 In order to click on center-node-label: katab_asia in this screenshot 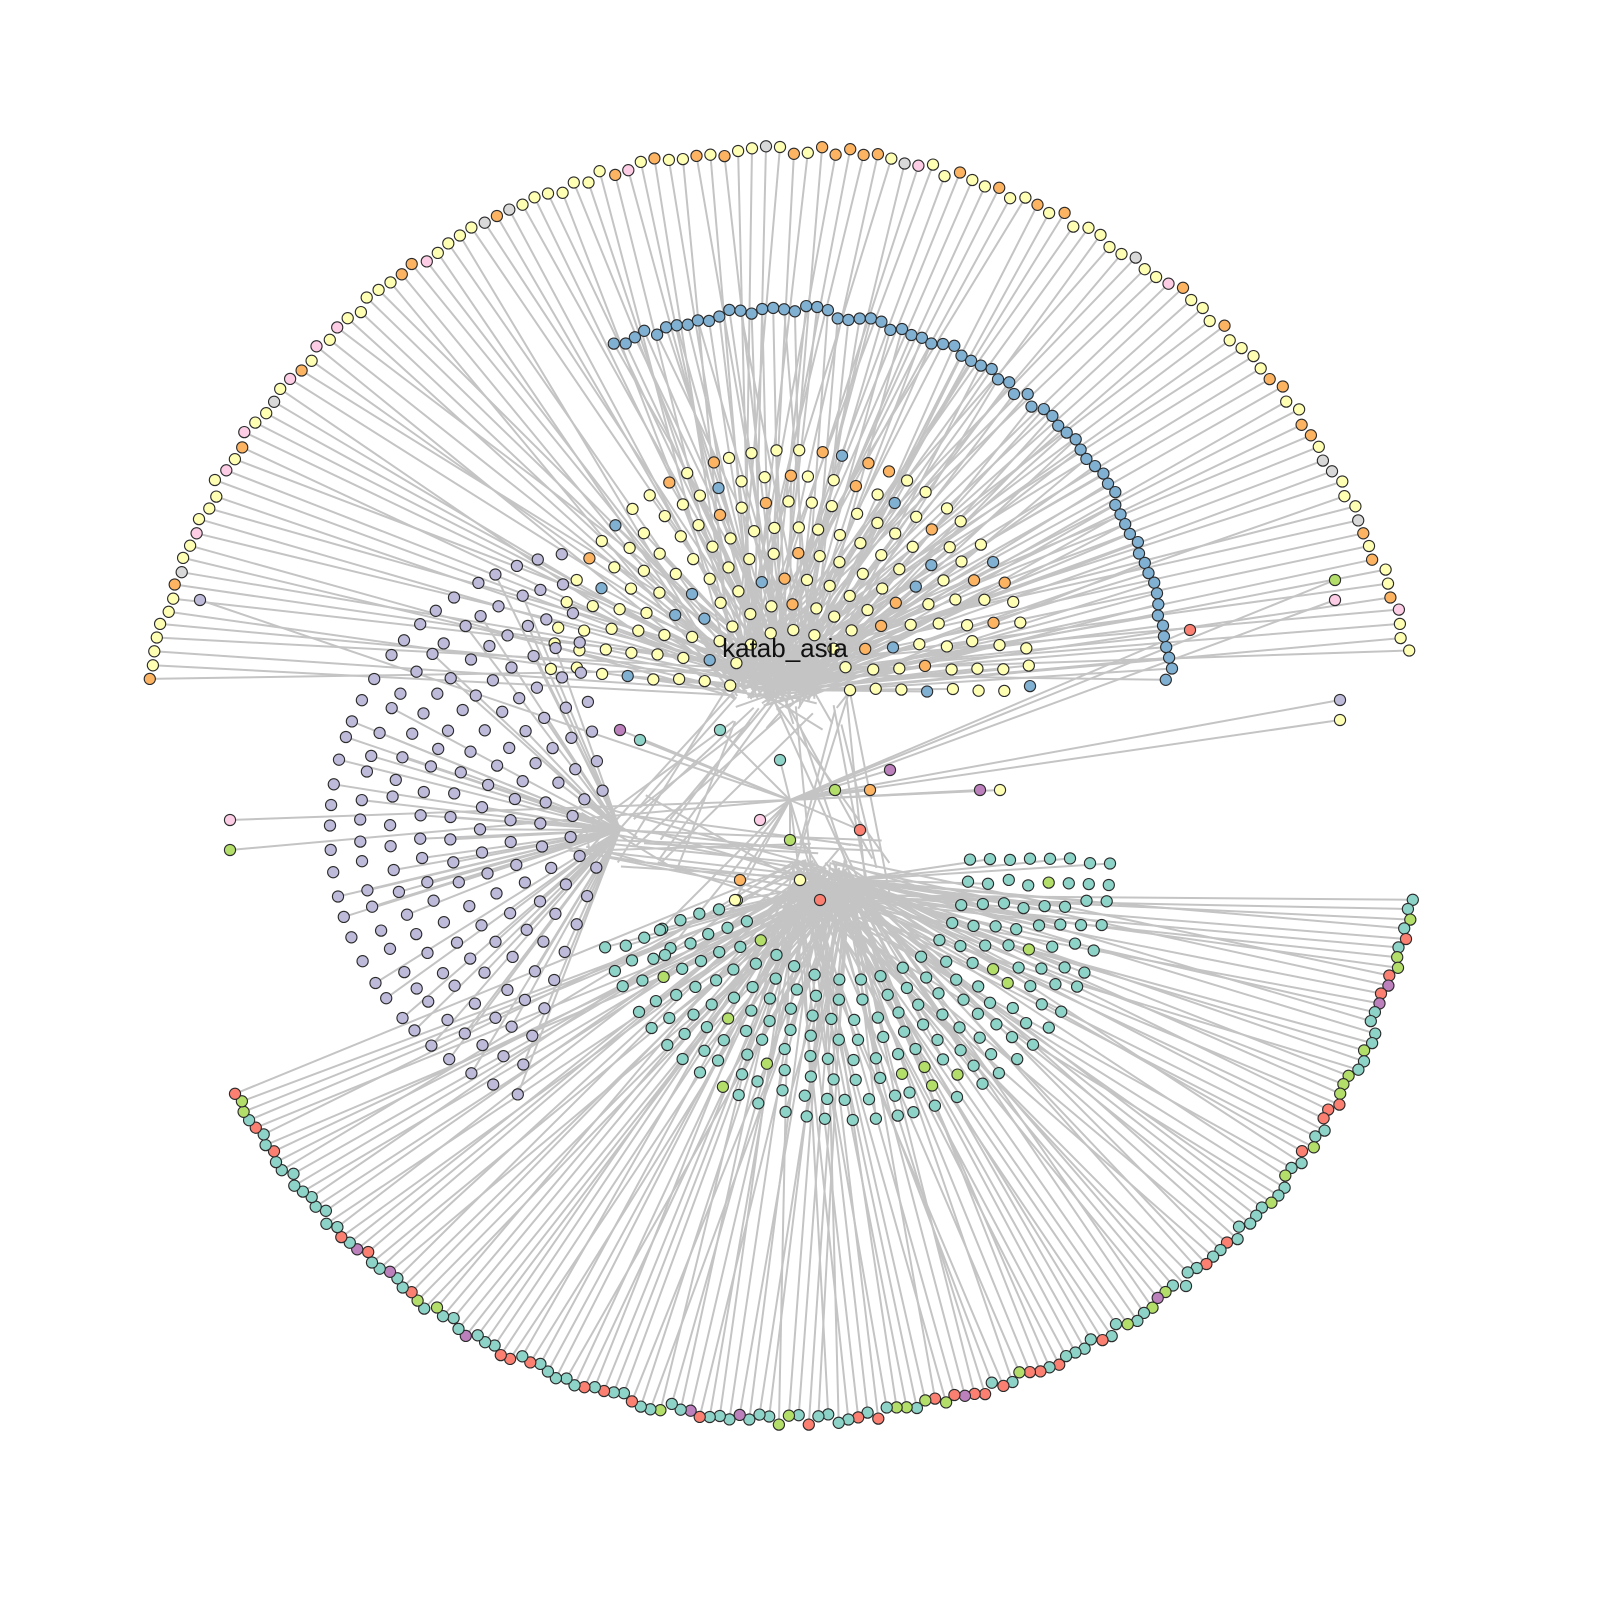, I will do `click(785, 648)`.